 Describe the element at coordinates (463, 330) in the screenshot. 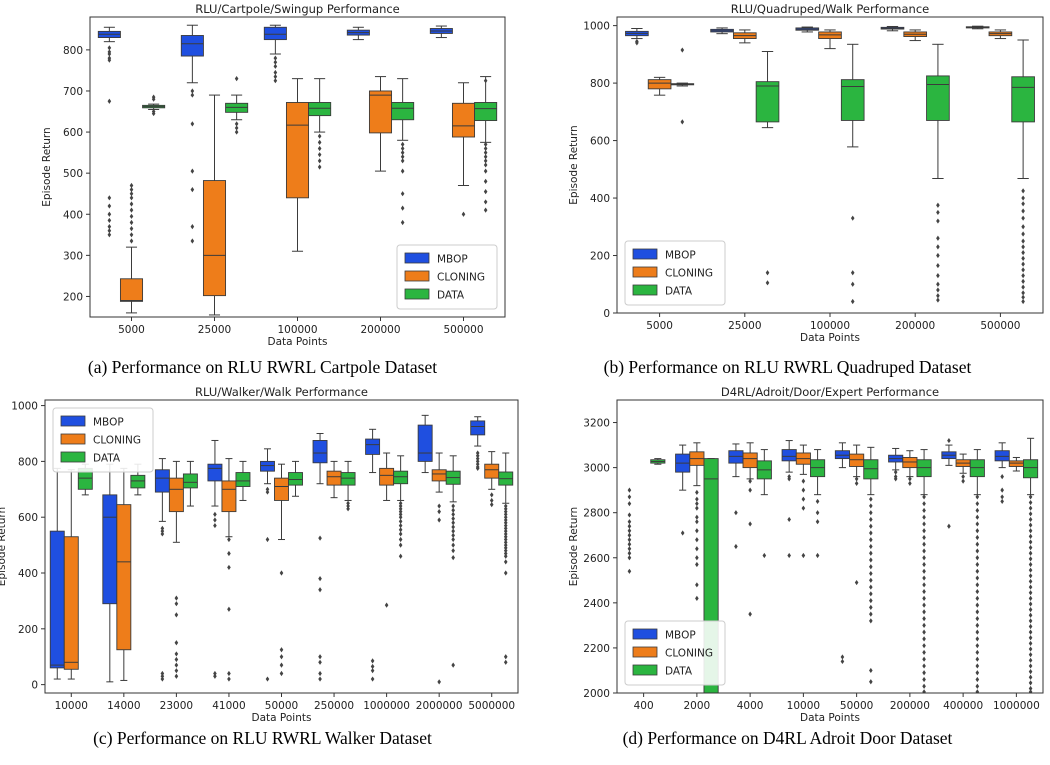

I see `x-tick-label: 500000` at that location.